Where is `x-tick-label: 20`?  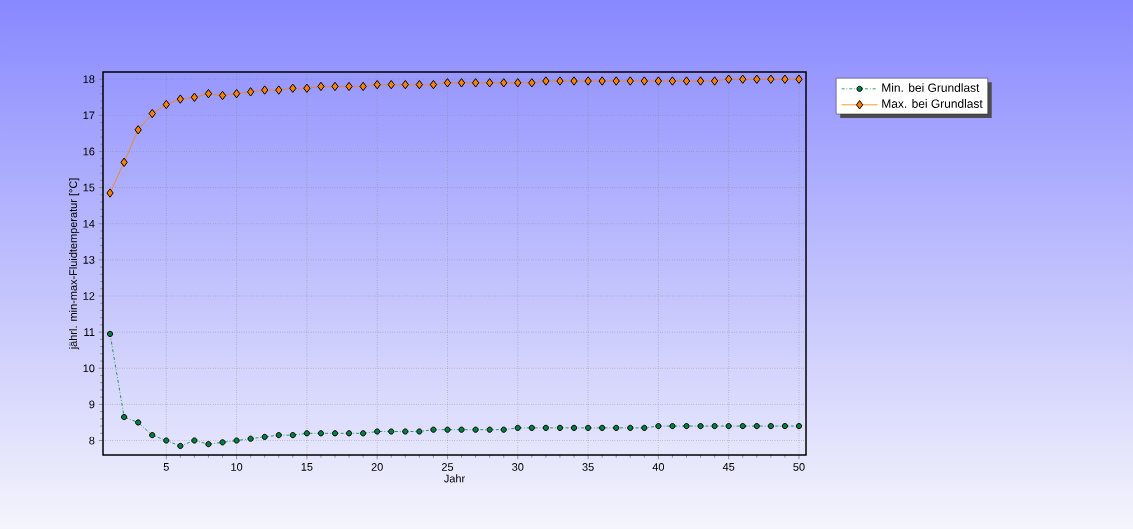 x-tick-label: 20 is located at coordinates (377, 467).